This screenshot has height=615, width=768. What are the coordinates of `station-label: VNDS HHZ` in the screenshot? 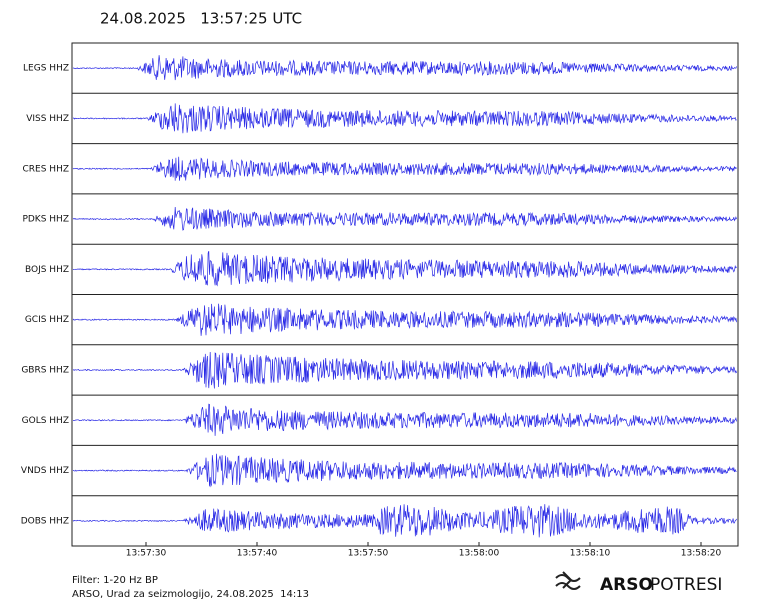 It's located at (45, 471).